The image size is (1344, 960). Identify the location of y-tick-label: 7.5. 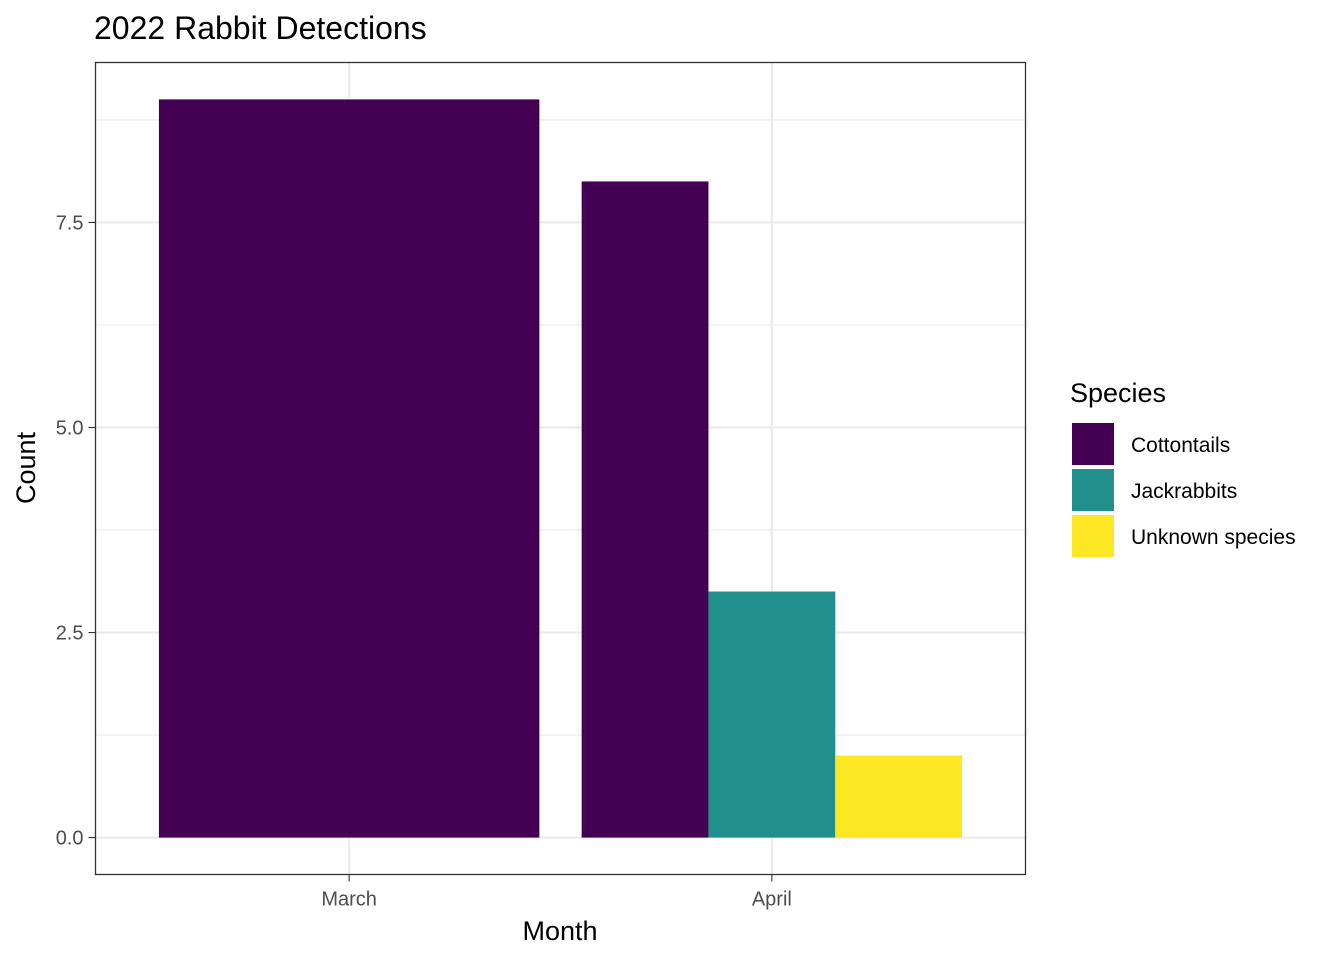
(70, 223).